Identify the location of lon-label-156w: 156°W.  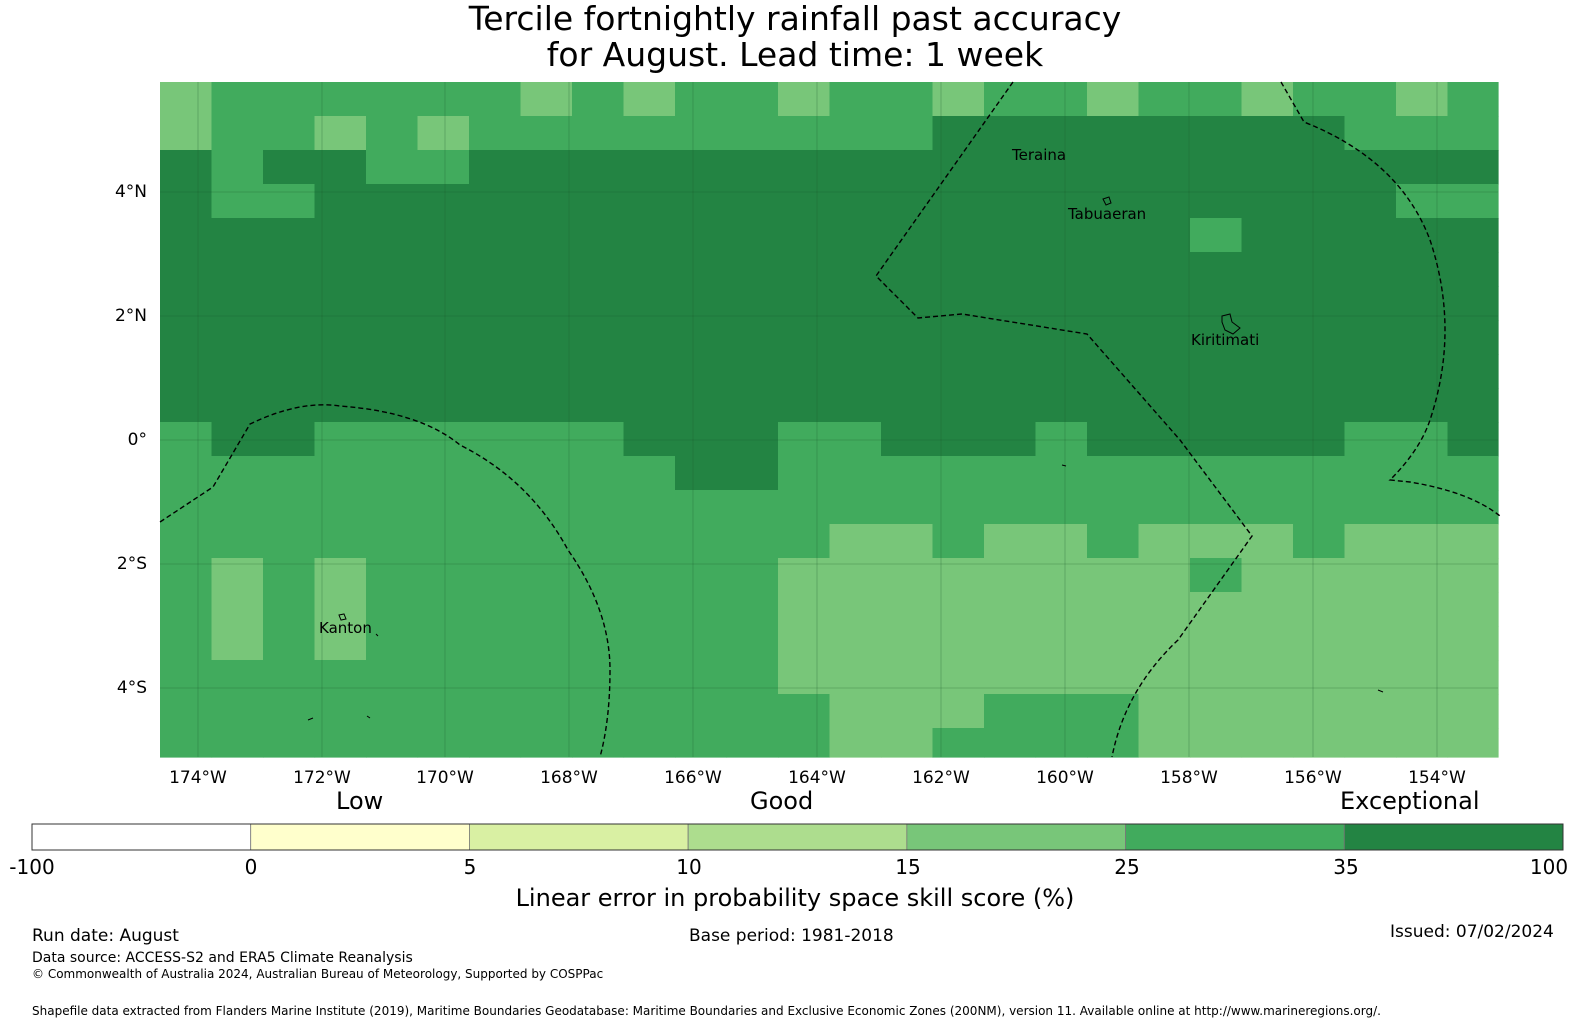
(1313, 778).